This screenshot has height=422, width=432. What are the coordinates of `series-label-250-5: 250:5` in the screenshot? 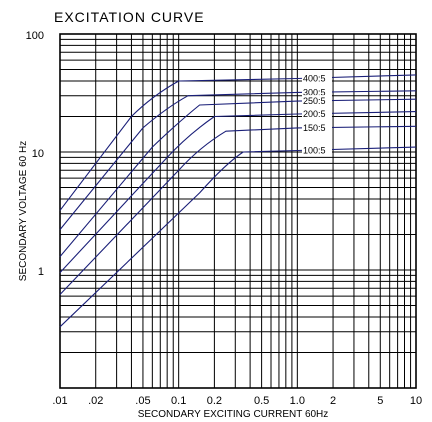 It's located at (314, 101).